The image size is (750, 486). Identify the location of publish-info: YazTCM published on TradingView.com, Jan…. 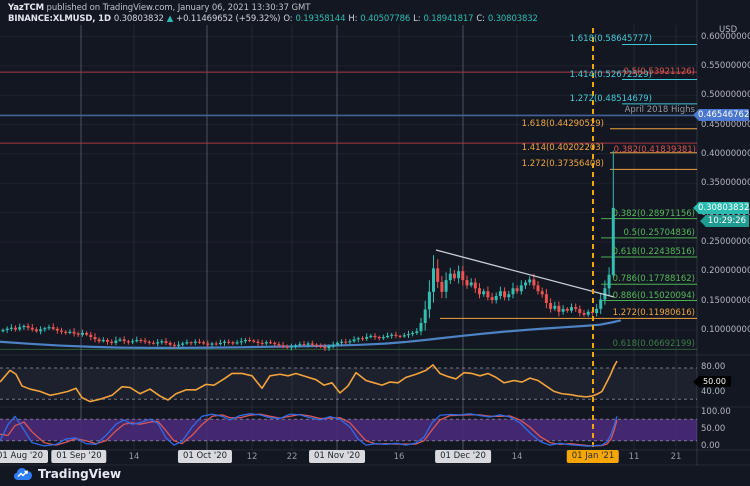
(274, 8).